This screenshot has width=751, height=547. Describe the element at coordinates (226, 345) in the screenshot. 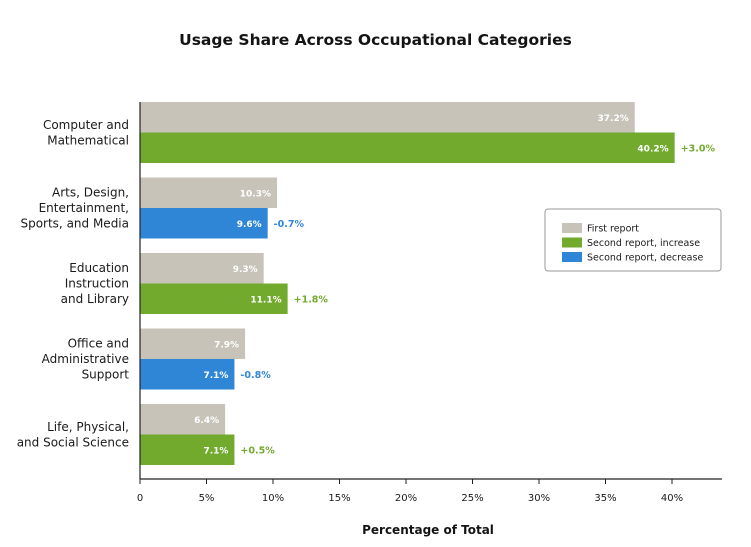

I see `bar-value-label: 7.9%` at that location.